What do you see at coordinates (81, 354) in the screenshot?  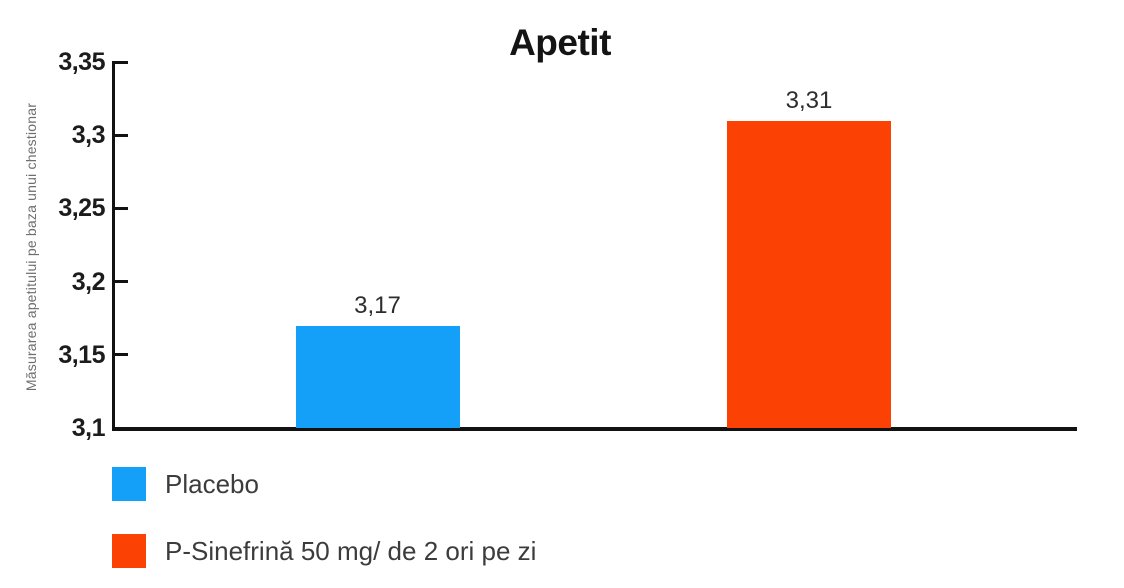 I see `y-axis-tick-label: 3,15` at bounding box center [81, 354].